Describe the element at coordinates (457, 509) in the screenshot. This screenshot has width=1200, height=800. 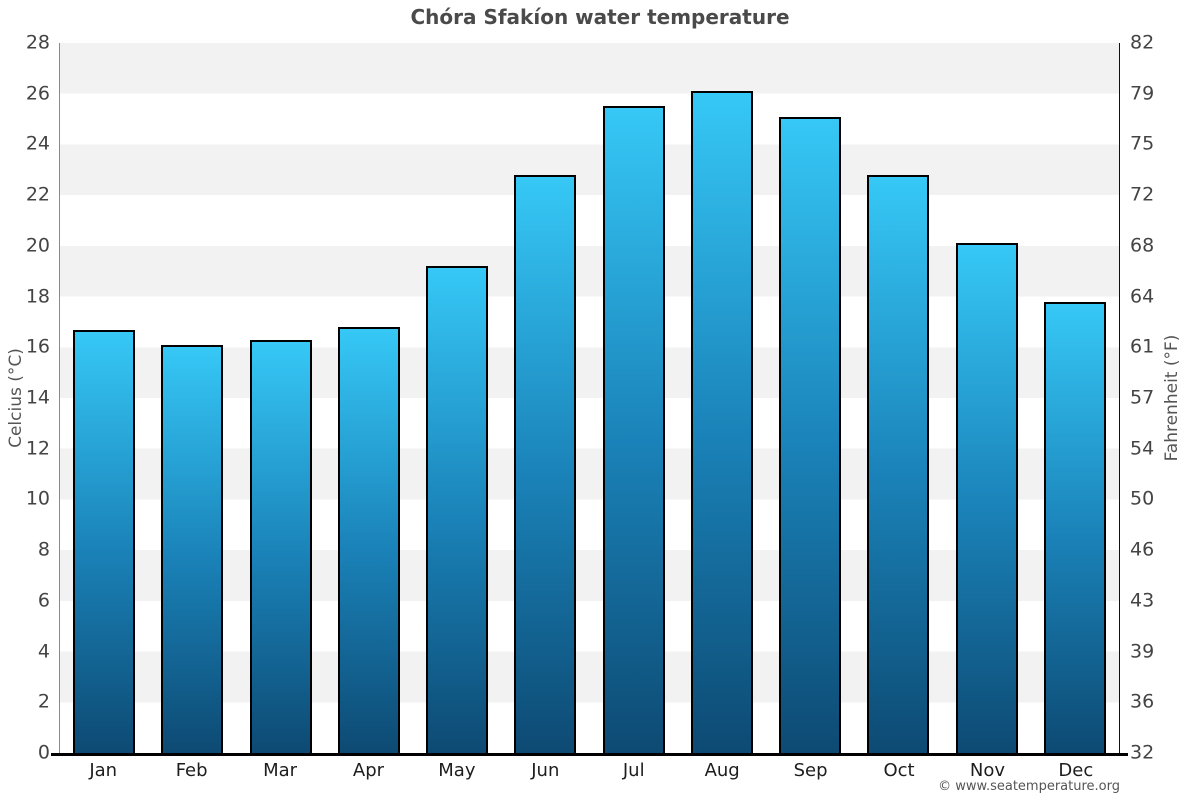
I see `bar-may` at that location.